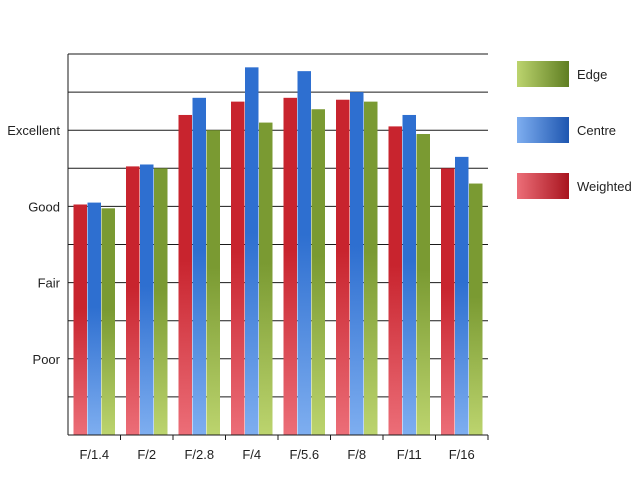  Describe the element at coordinates (290, 266) in the screenshot. I see `bar-weighted-f56` at that location.